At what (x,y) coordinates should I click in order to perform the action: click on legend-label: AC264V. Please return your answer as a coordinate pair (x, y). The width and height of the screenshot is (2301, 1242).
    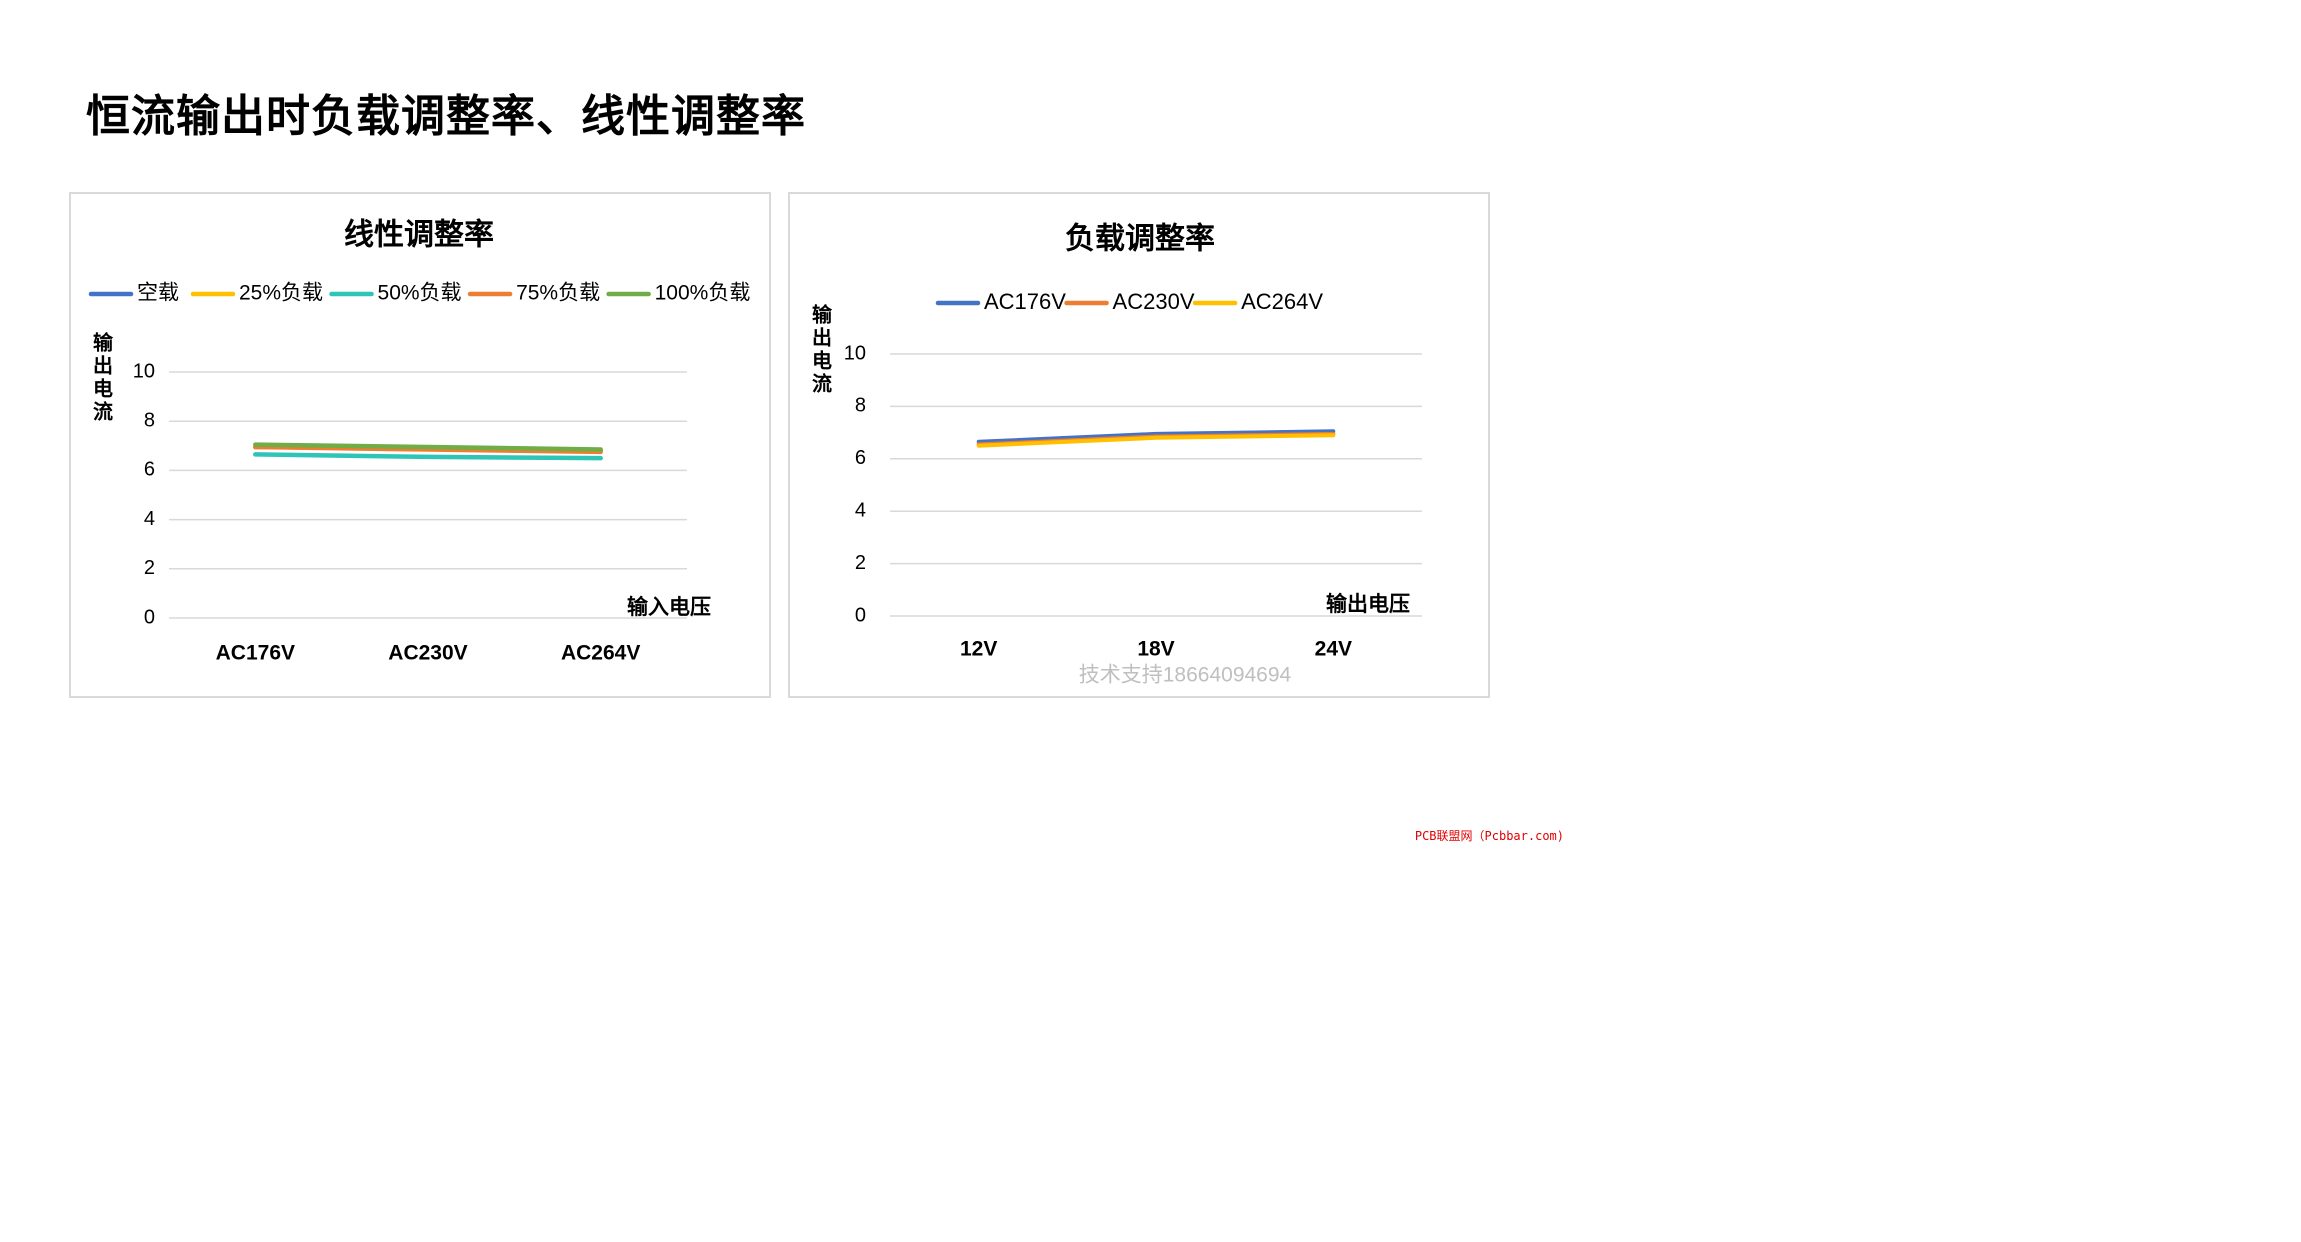
    Looking at the image, I should click on (1282, 301).